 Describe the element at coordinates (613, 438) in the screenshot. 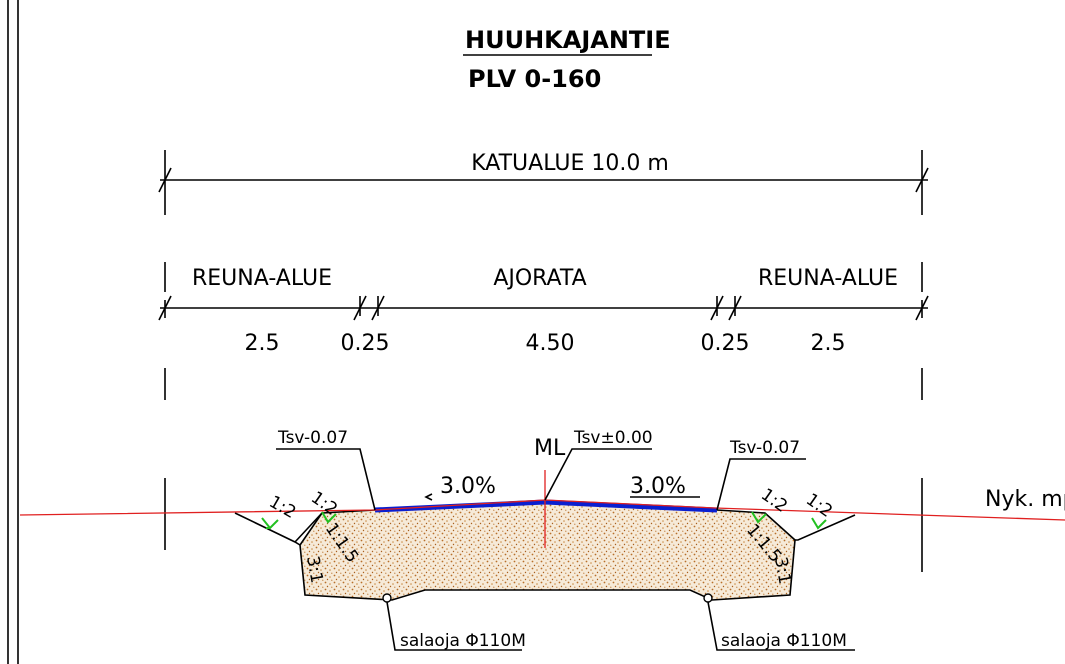

I see `level-label: Tsv±0.00` at that location.